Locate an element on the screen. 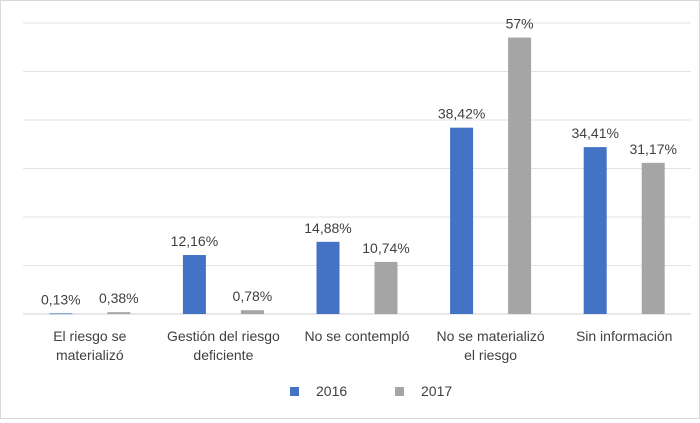 The image size is (700, 423). category-label: No se contempló is located at coordinates (356, 336).